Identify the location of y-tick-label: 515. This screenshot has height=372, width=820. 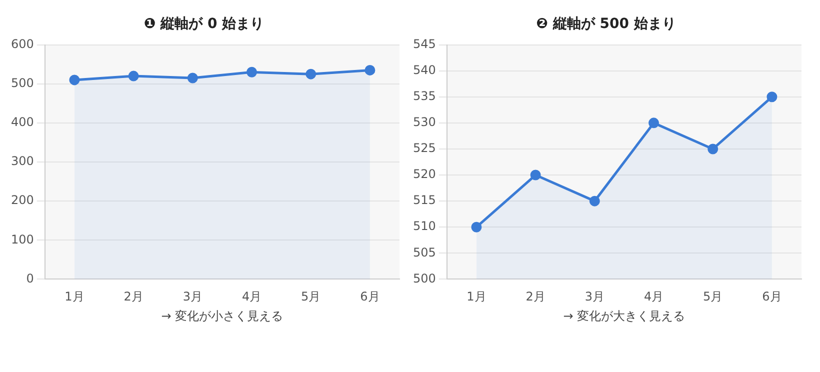
(424, 200).